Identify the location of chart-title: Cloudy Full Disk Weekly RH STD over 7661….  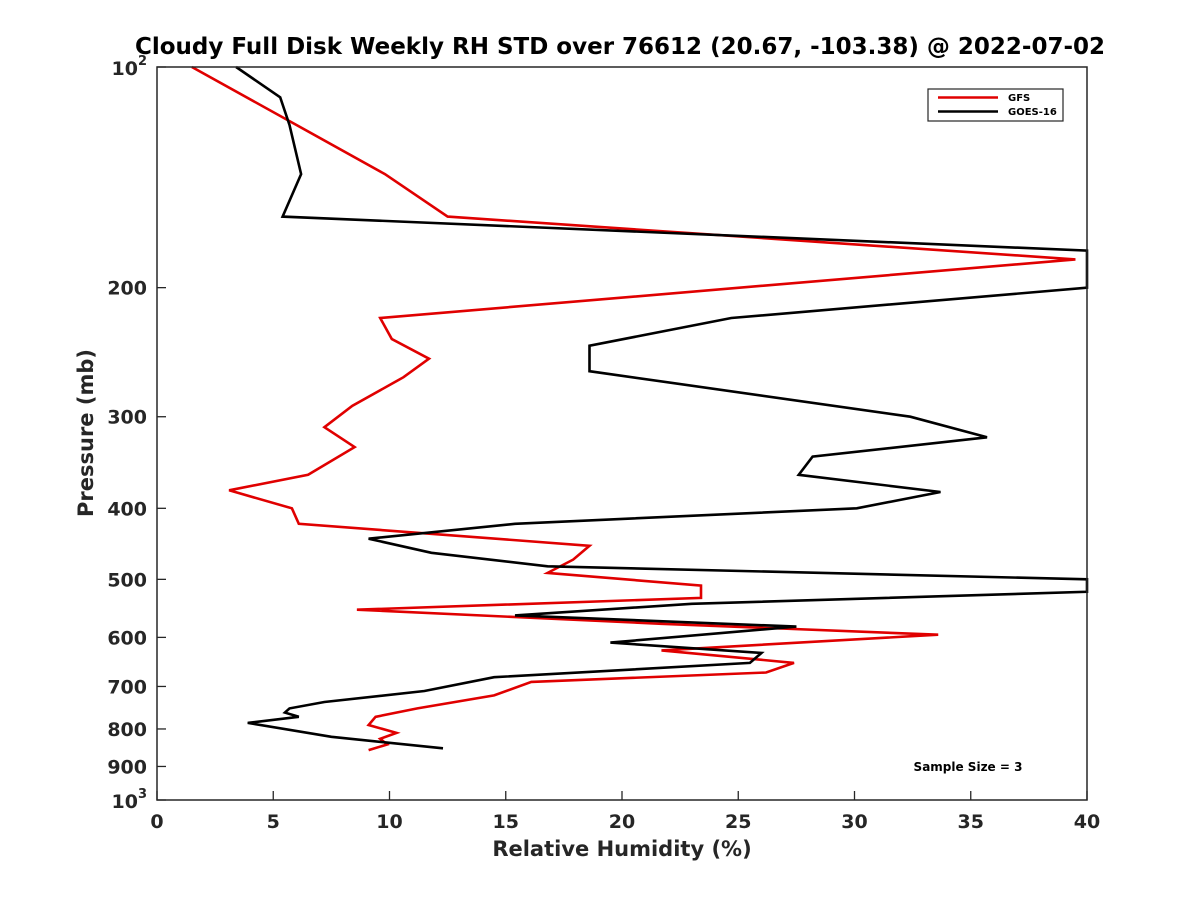
(620, 47).